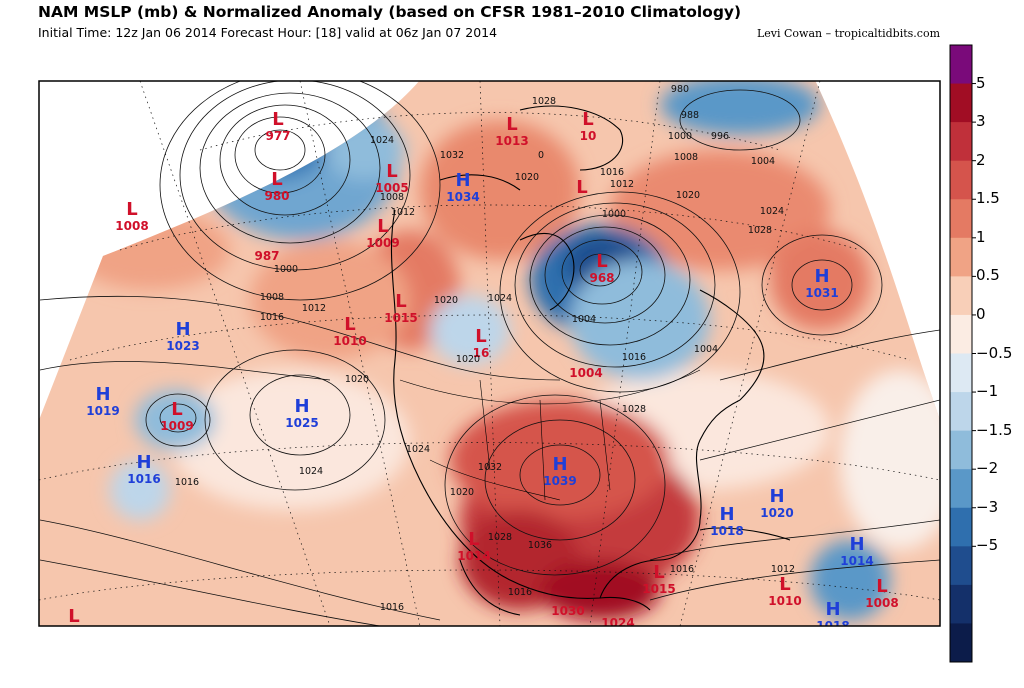 The image size is (1024, 688). I want to click on pressure-center-value: 1018, so click(832, 626).